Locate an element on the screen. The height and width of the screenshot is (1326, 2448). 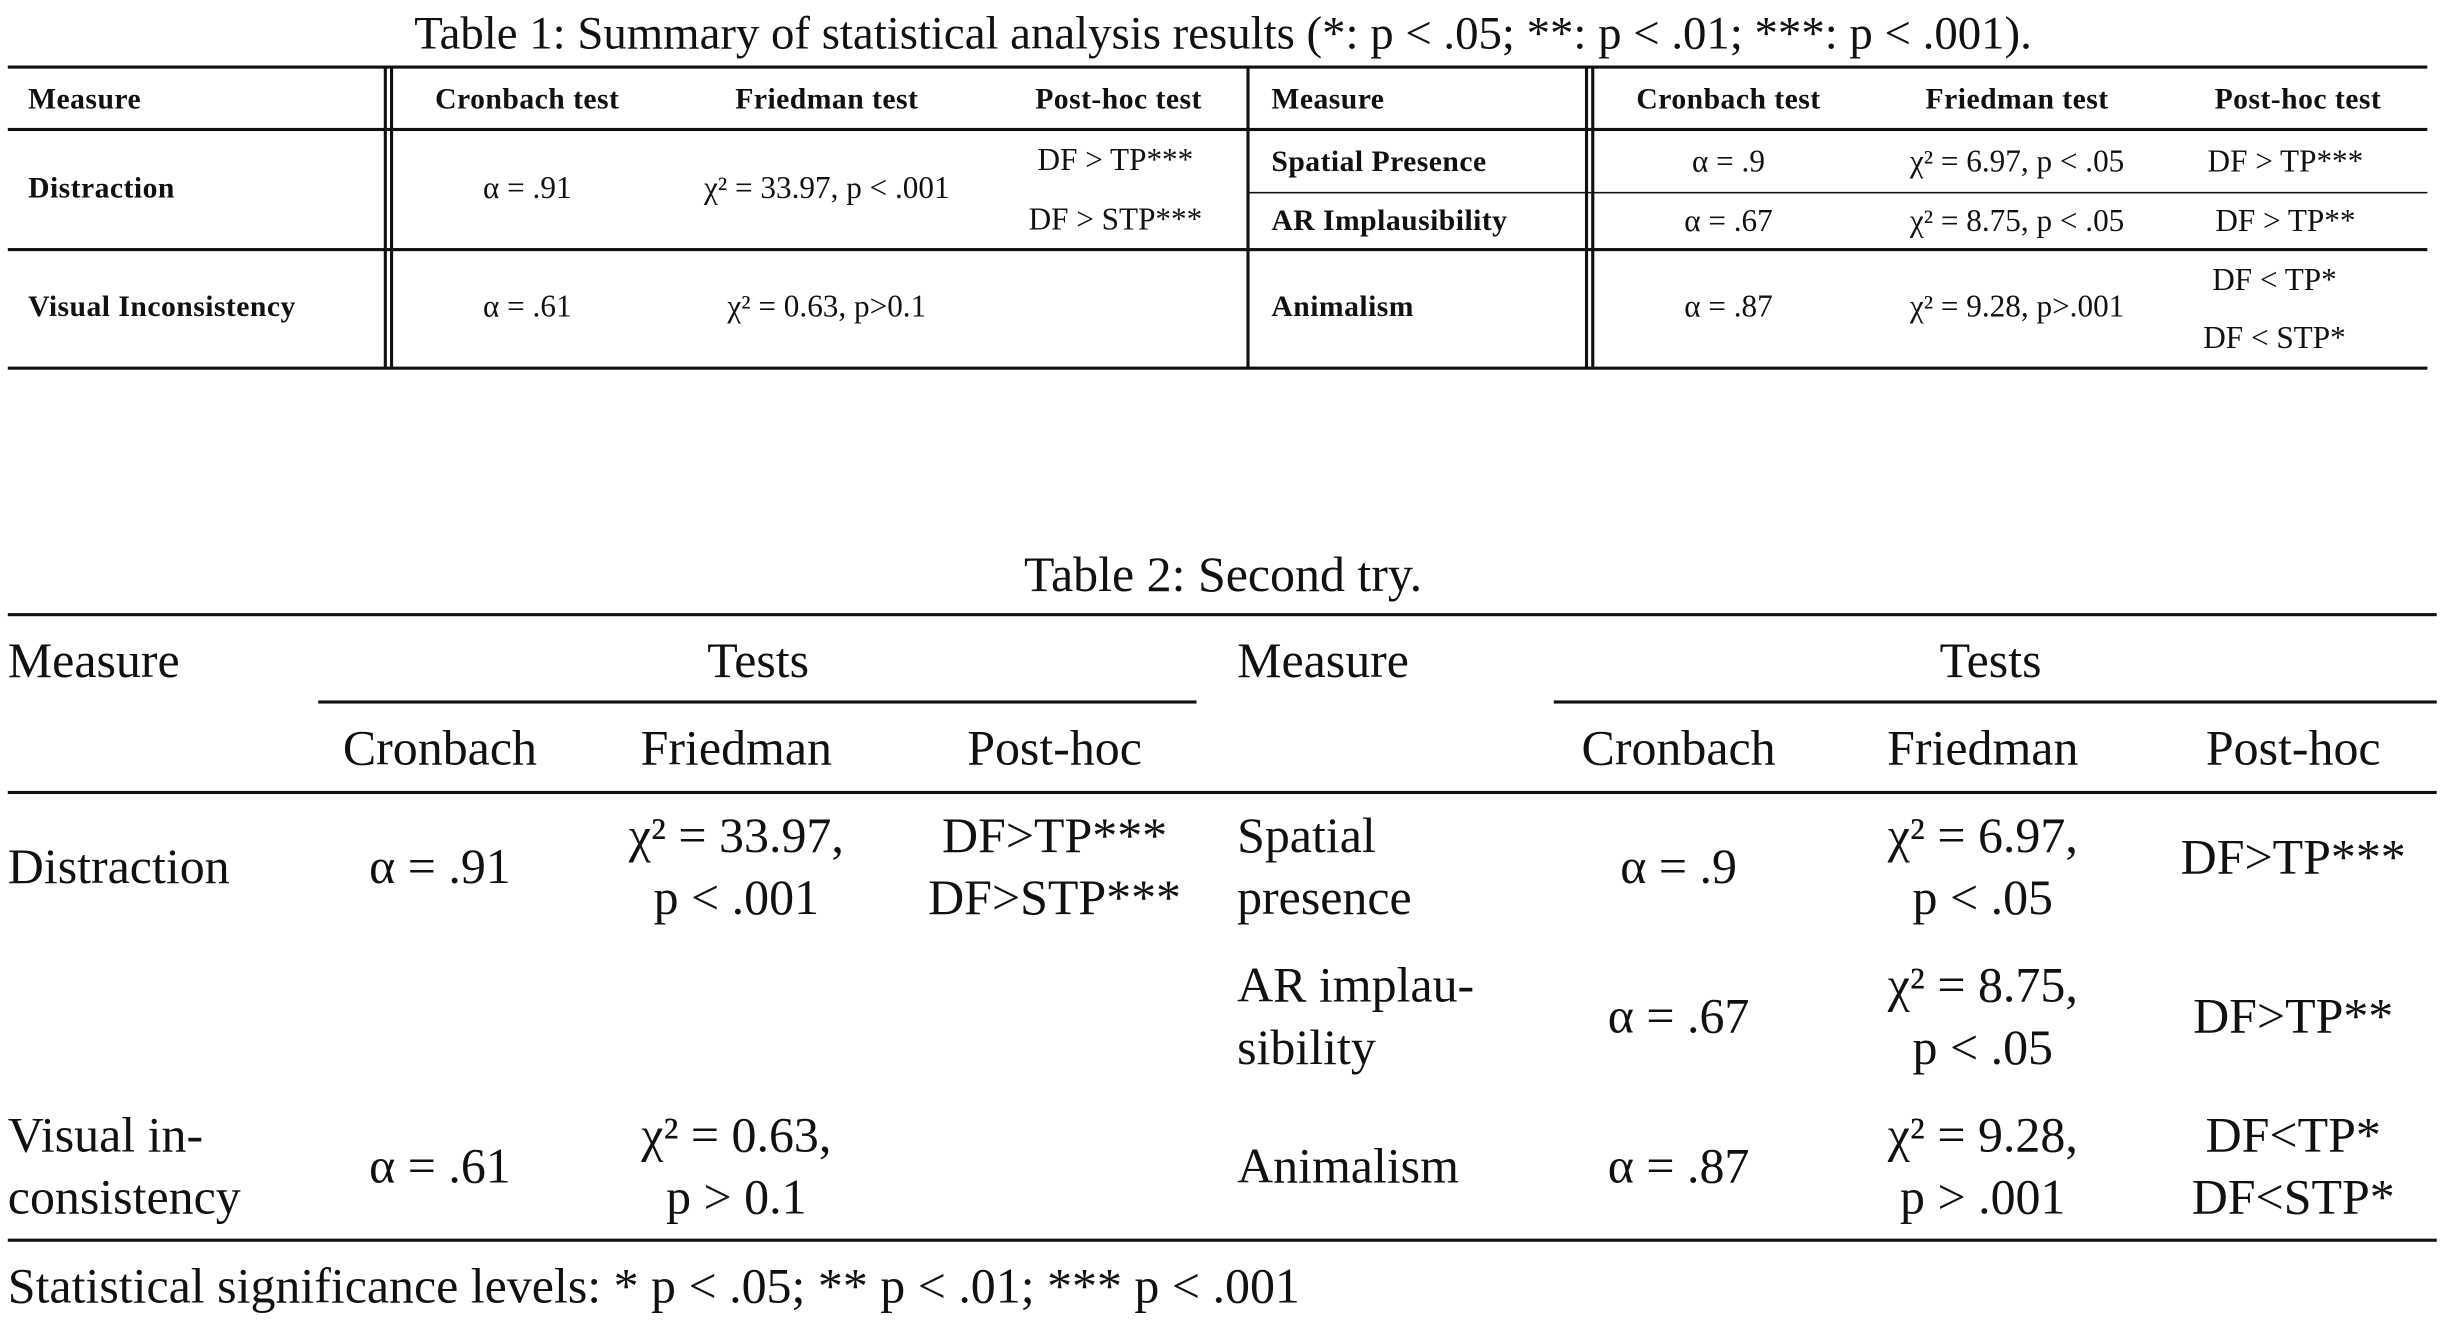
friedman: χ² = 9.28, p>.001 is located at coordinates (2017, 307).